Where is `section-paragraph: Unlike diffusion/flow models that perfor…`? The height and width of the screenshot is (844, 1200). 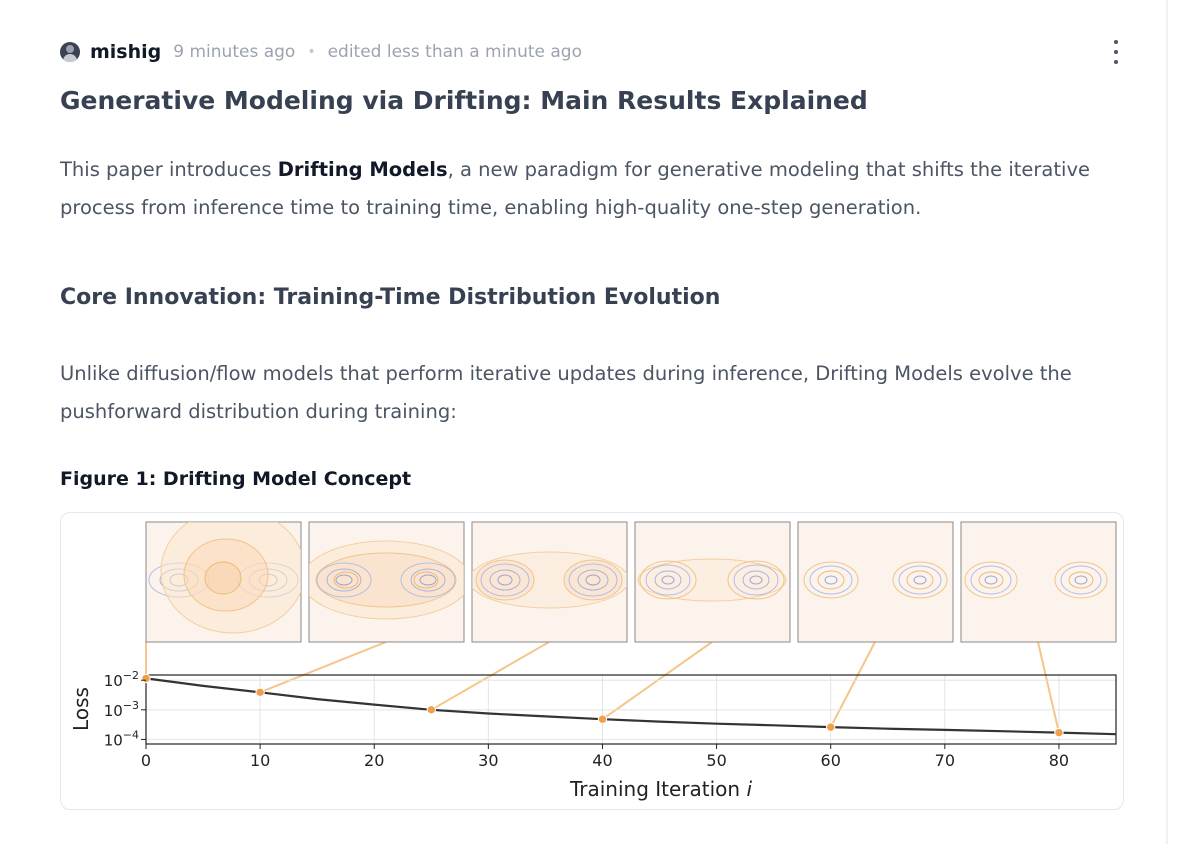
section-paragraph: Unlike diffusion/flow models that perfor… is located at coordinates (566, 392).